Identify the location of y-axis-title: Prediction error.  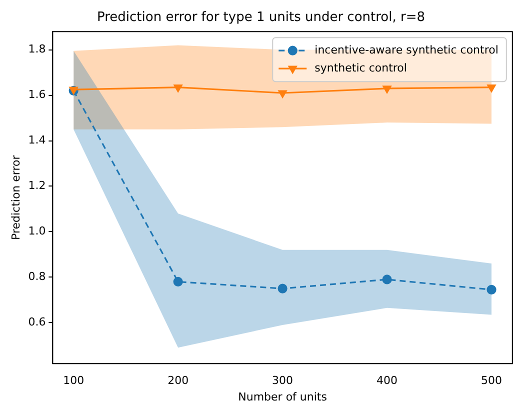
(15, 197).